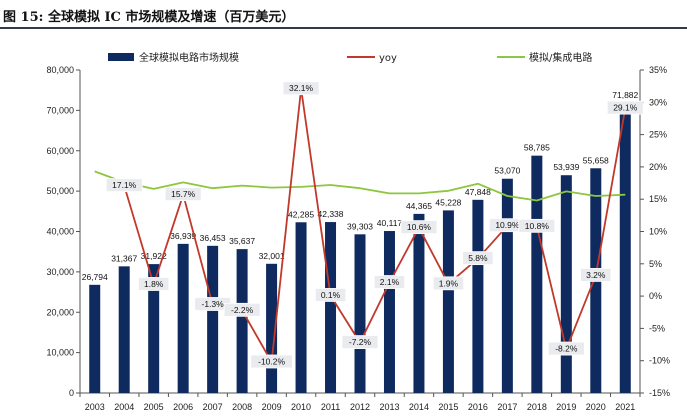 This screenshot has width=687, height=416. I want to click on yoy-value-label: 1.8%, so click(154, 284).